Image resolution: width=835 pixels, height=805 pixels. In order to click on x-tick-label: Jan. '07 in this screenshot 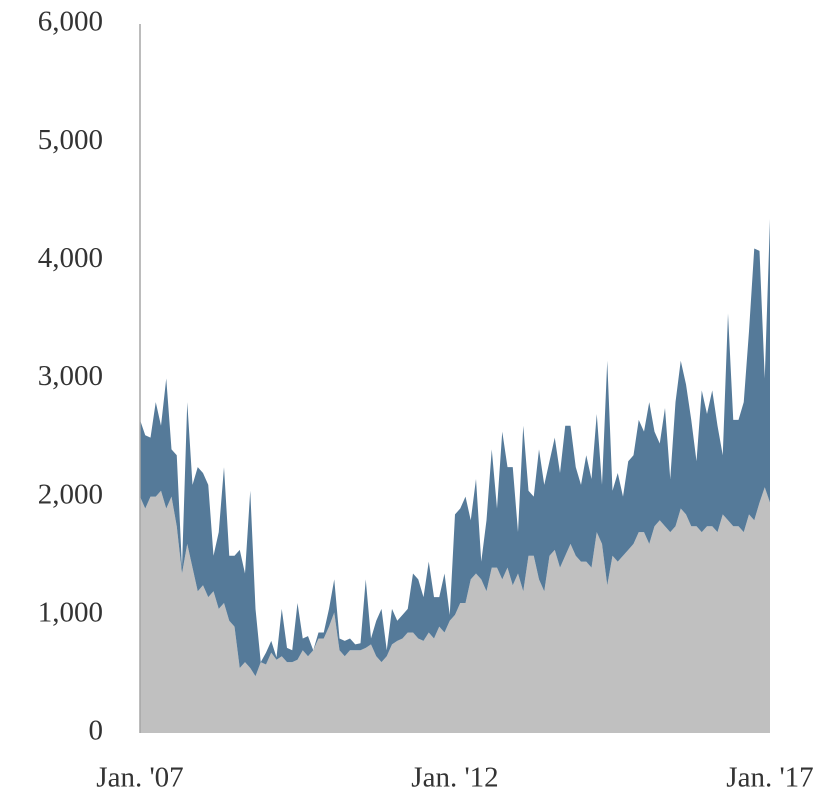, I will do `click(139, 778)`.